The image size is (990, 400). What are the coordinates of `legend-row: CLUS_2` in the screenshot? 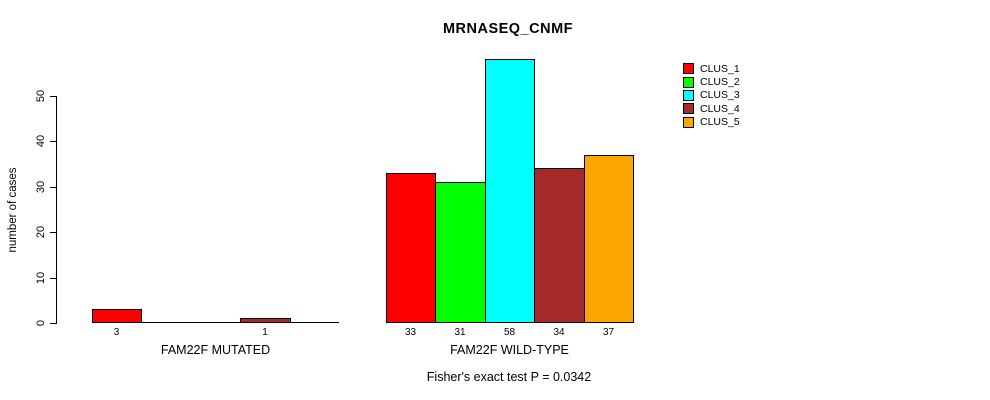 It's located at (711, 81).